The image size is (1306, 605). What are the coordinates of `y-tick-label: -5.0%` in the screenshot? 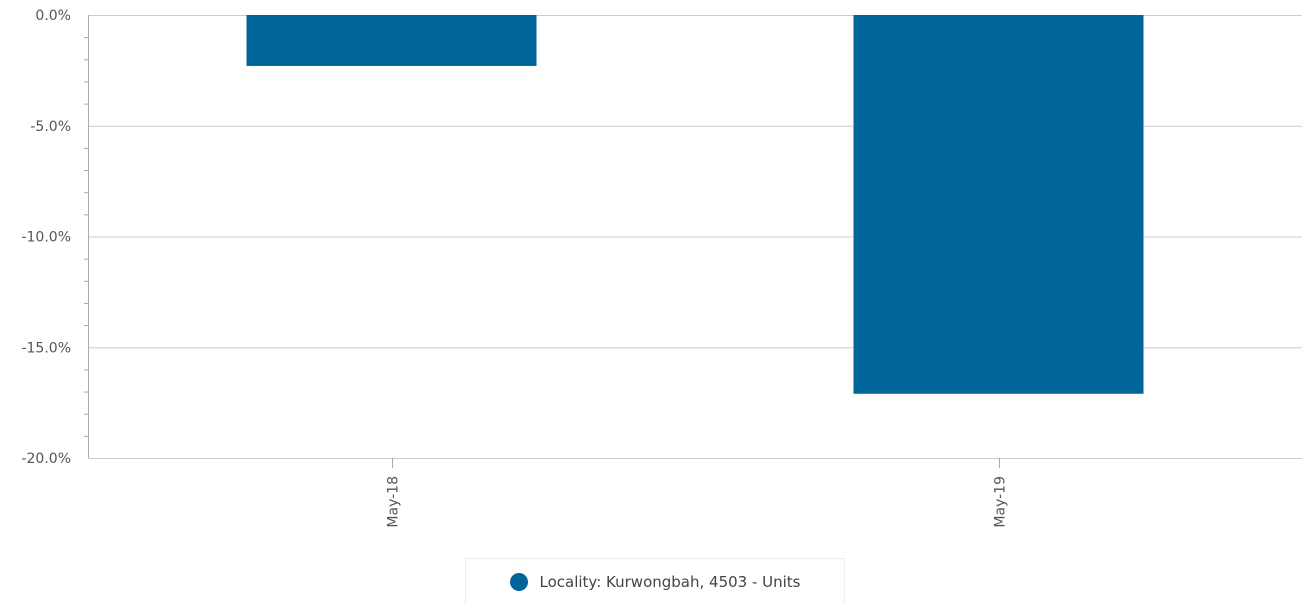 It's located at (50, 127).